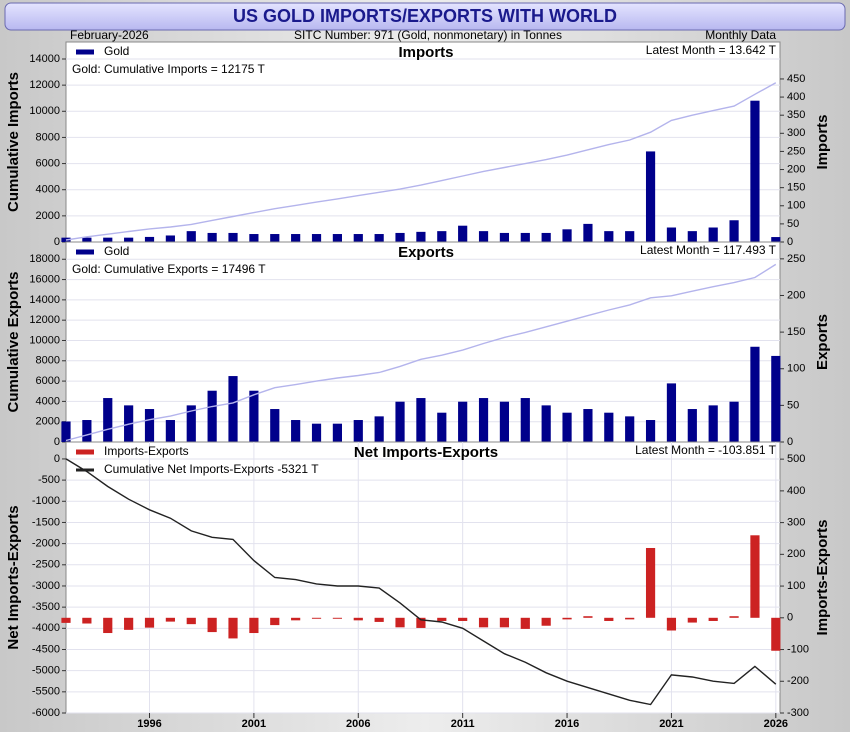 Image resolution: width=850 pixels, height=732 pixels. I want to click on y2-tick-label: 250, so click(796, 259).